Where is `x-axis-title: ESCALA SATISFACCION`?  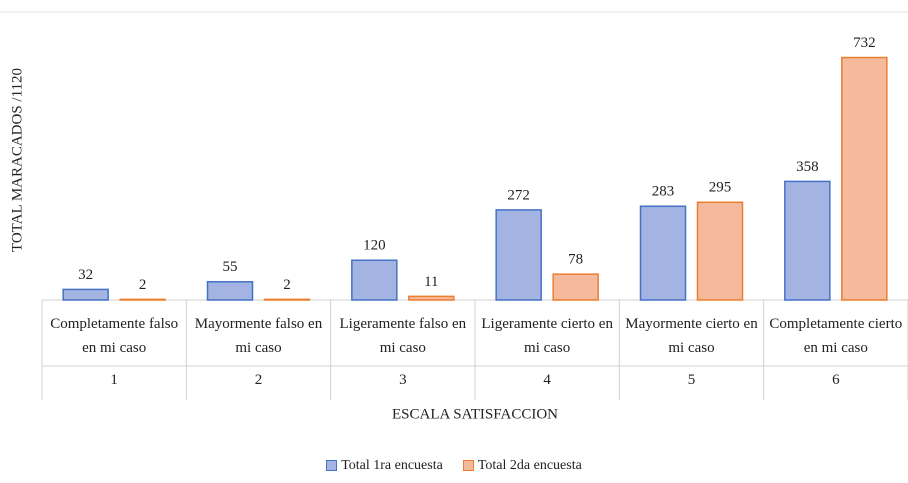 x-axis-title: ESCALA SATISFACCION is located at coordinates (475, 414).